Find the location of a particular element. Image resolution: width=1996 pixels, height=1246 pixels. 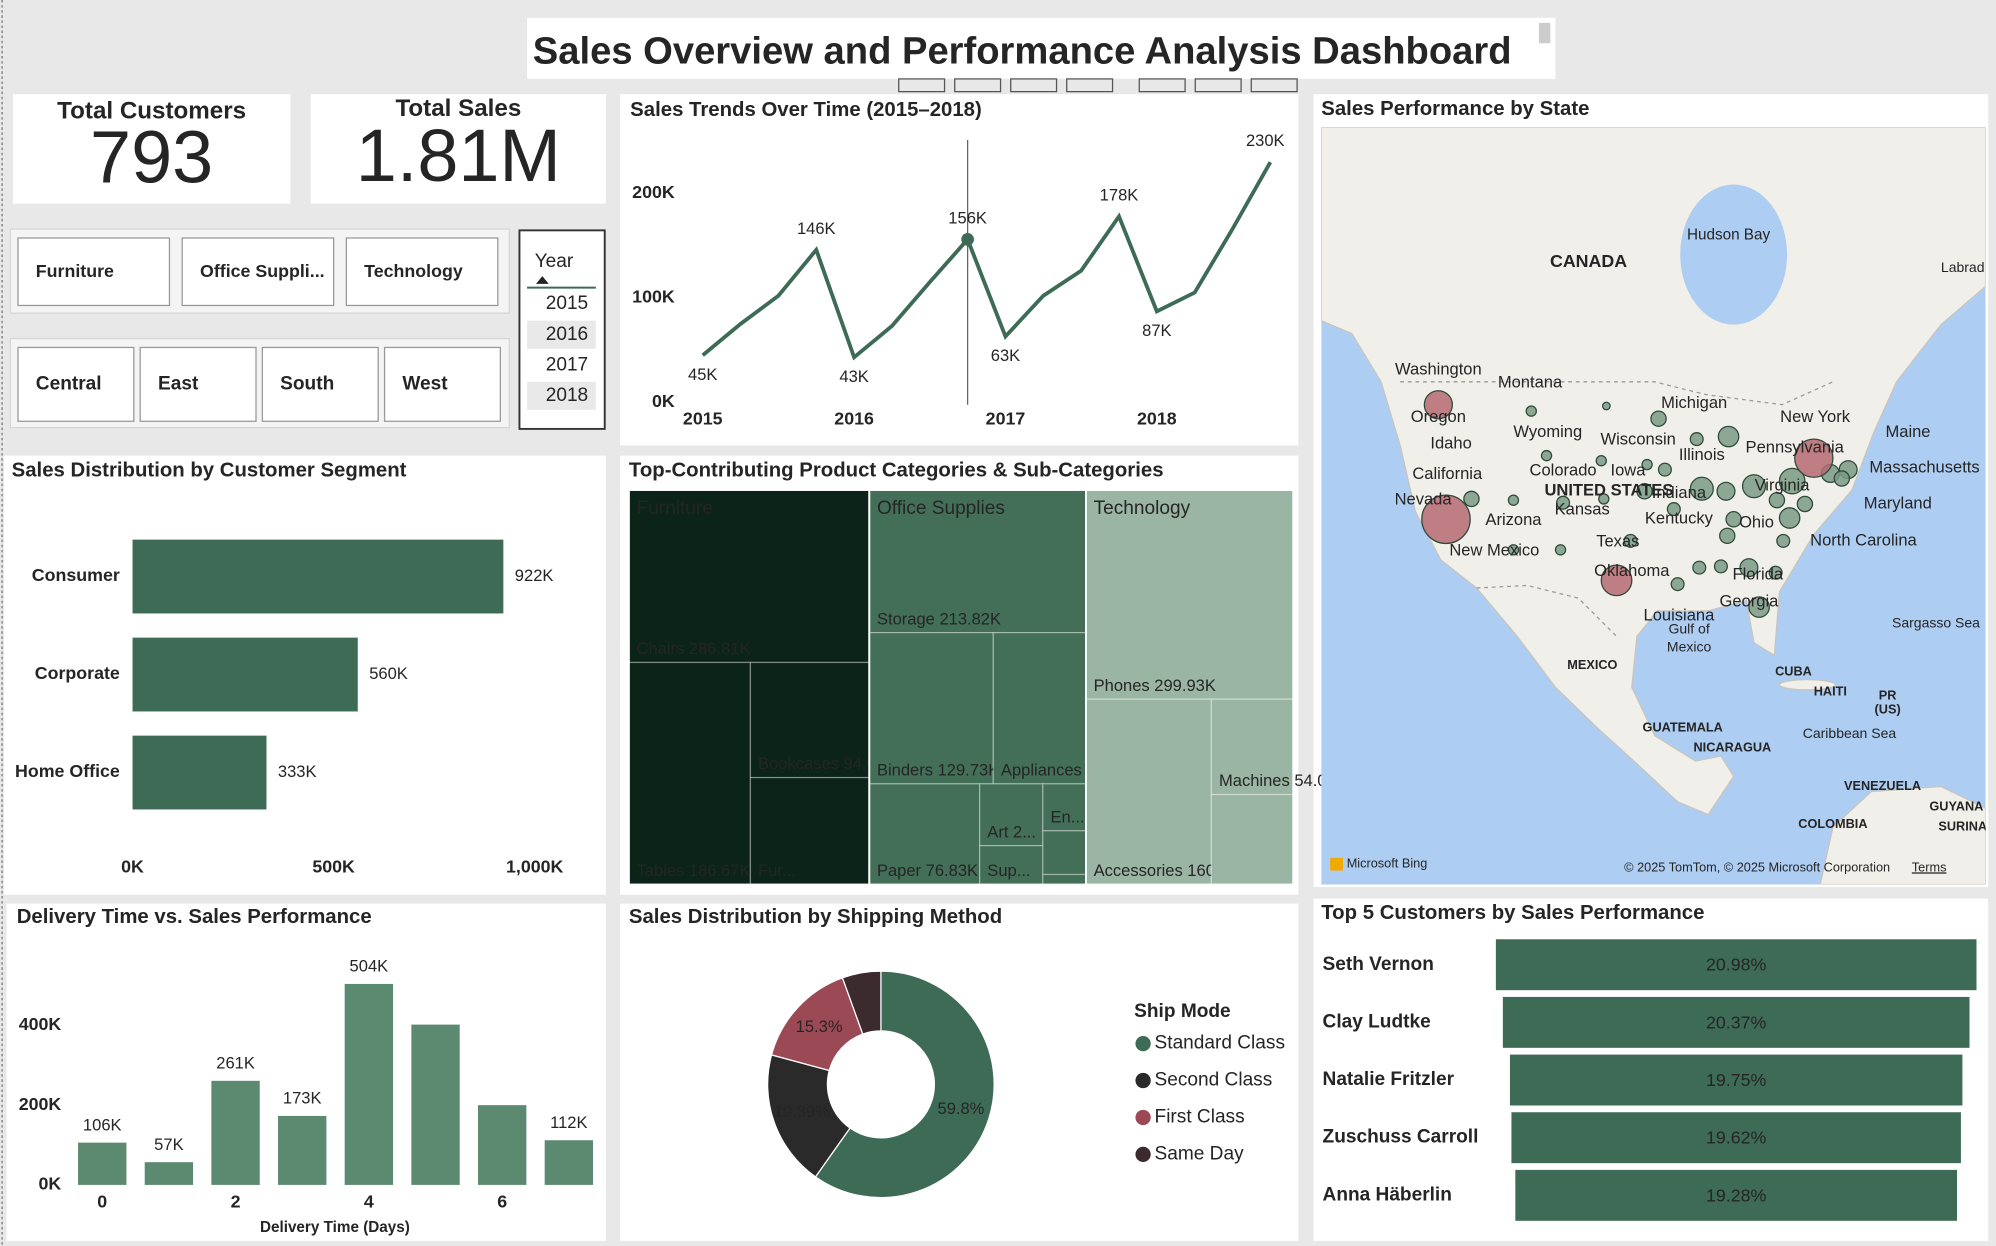

map-label: Arizona is located at coordinates (1513, 519).